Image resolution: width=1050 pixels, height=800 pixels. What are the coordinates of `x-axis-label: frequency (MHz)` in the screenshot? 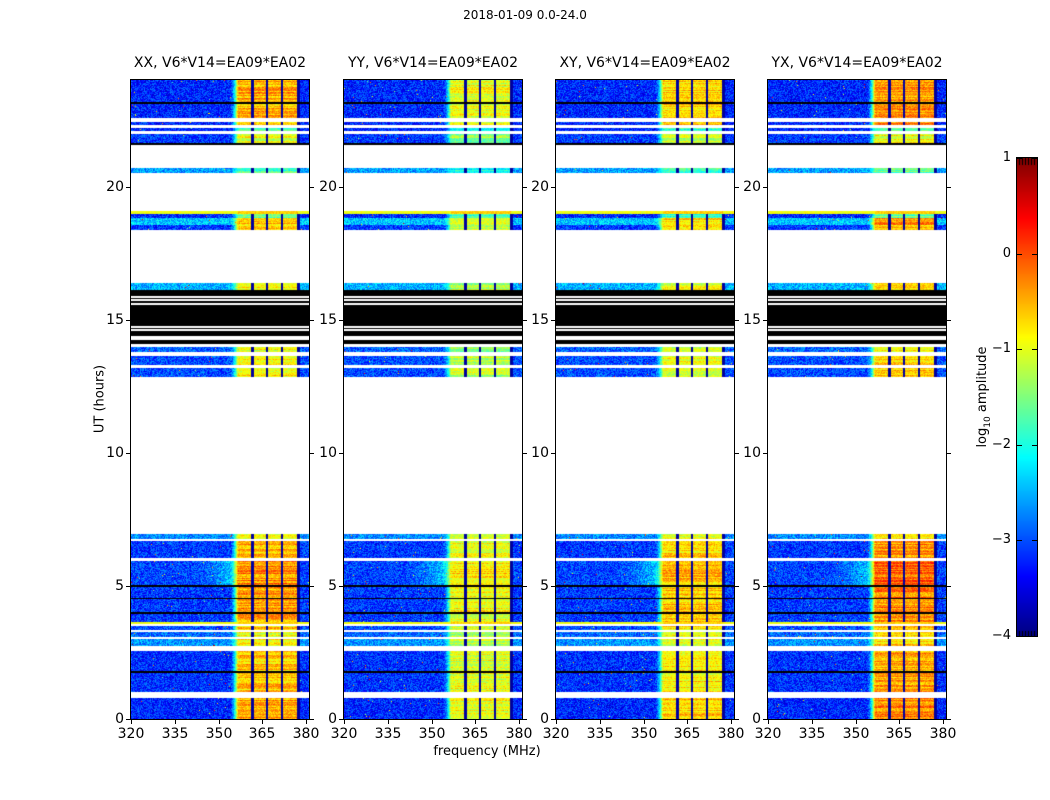 It's located at (487, 751).